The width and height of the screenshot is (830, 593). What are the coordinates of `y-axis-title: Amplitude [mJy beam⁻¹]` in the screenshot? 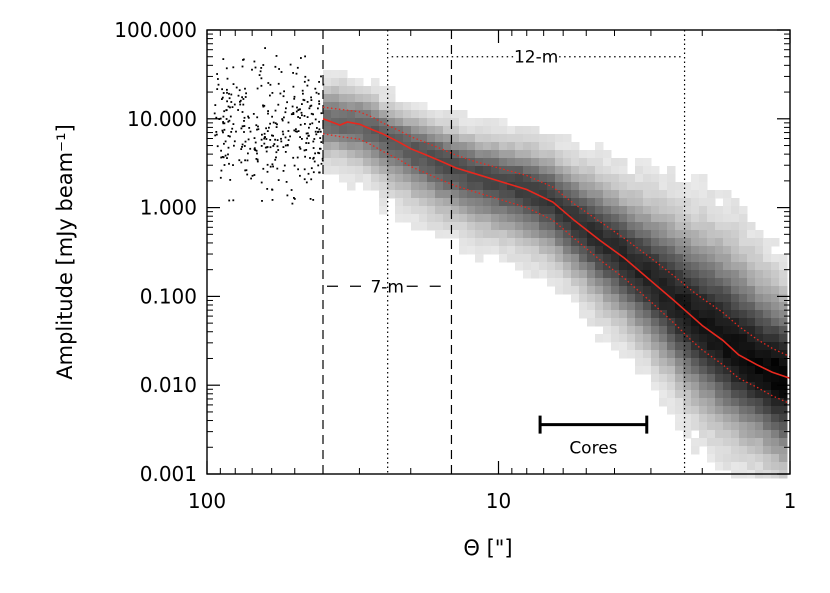 It's located at (65, 252).